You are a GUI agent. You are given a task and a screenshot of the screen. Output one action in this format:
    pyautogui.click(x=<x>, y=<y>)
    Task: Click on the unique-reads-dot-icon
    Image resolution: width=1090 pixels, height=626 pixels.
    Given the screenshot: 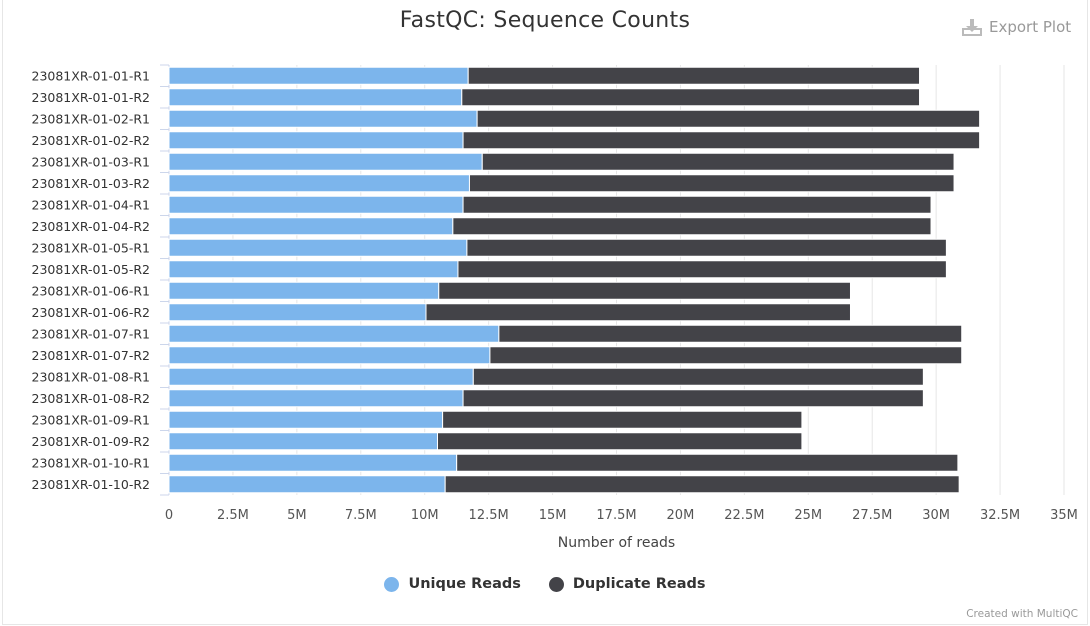 What is the action you would take?
    pyautogui.click(x=392, y=584)
    